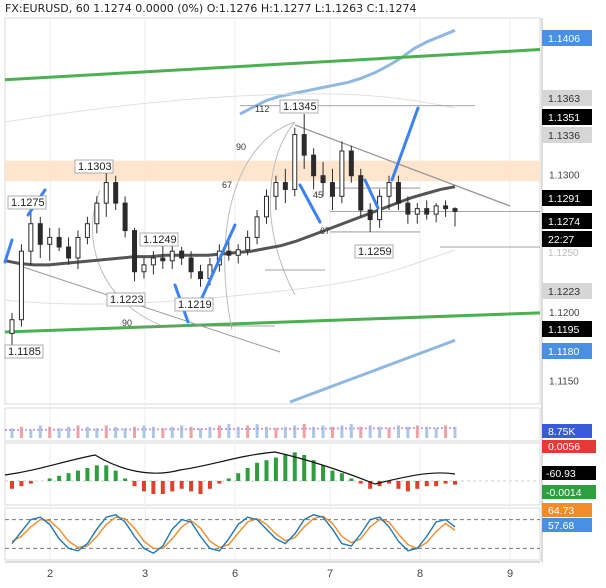 This screenshot has width=606, height=588. I want to click on osc-tag-box, so click(569, 492).